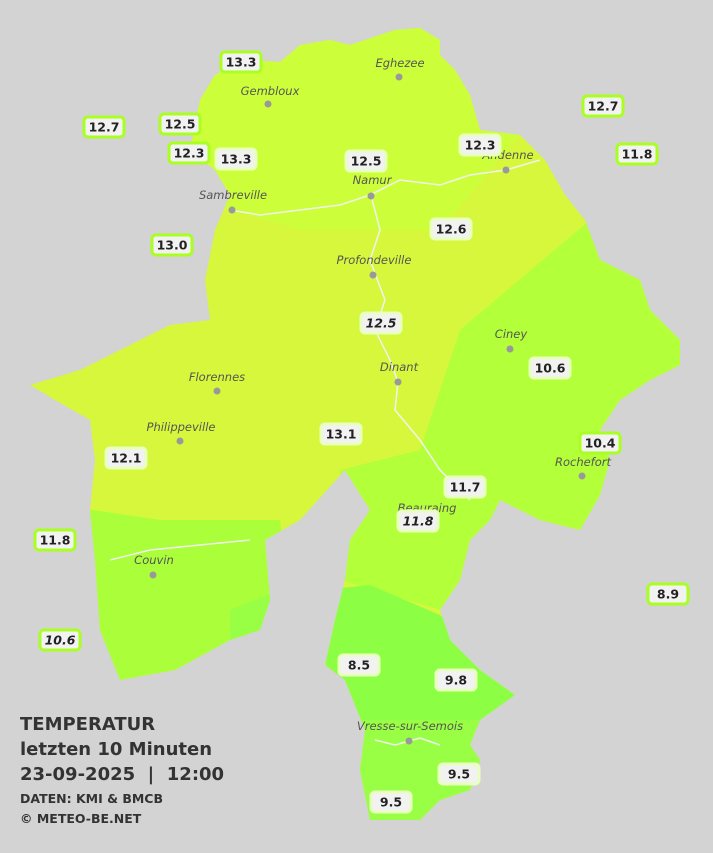 This screenshot has width=713, height=853. I want to click on station-temp: 8.9, so click(668, 594).